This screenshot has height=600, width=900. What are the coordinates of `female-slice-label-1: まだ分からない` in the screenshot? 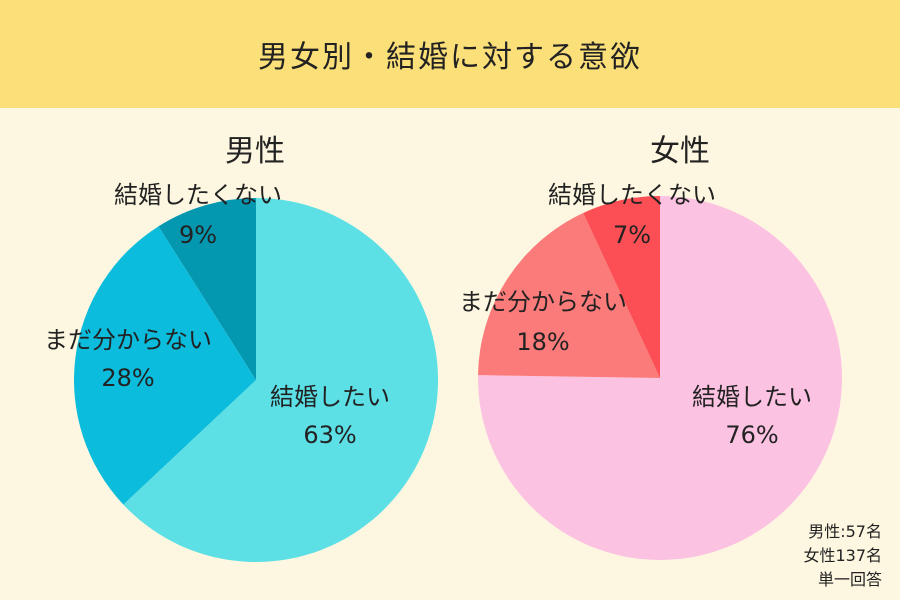 It's located at (543, 302).